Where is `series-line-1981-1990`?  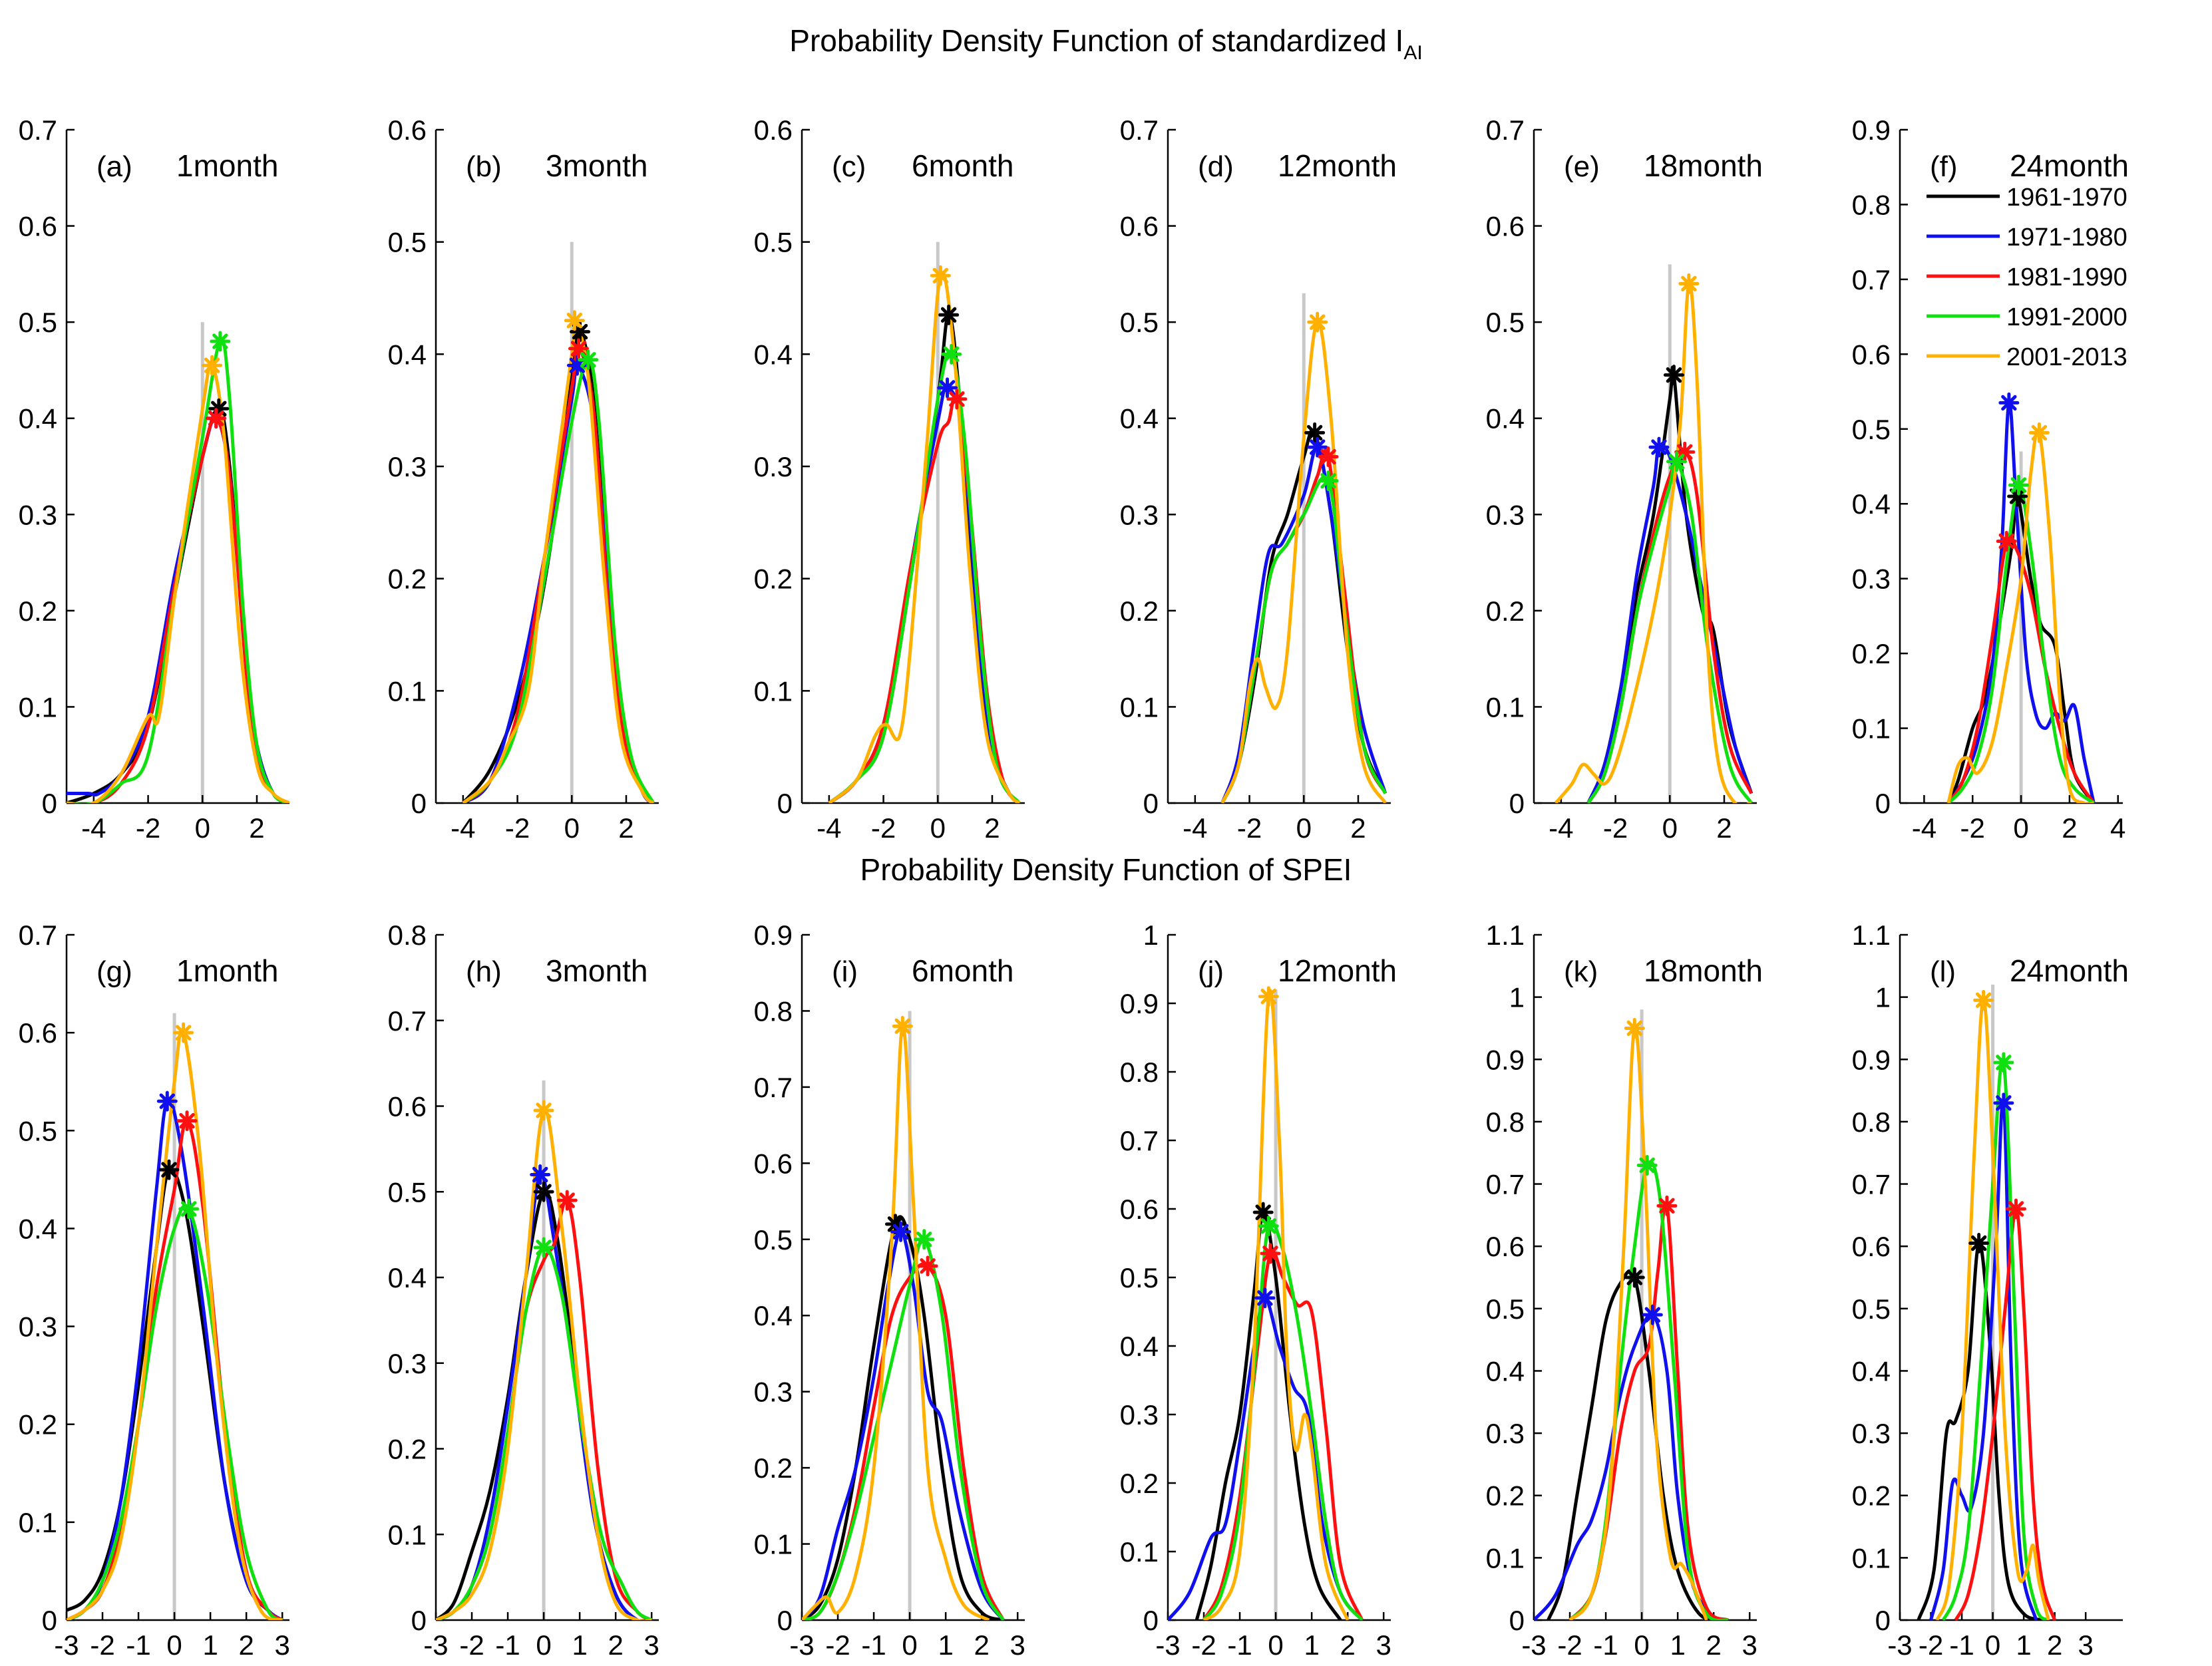 series-line-1981-1990 is located at coordinates (558, 574).